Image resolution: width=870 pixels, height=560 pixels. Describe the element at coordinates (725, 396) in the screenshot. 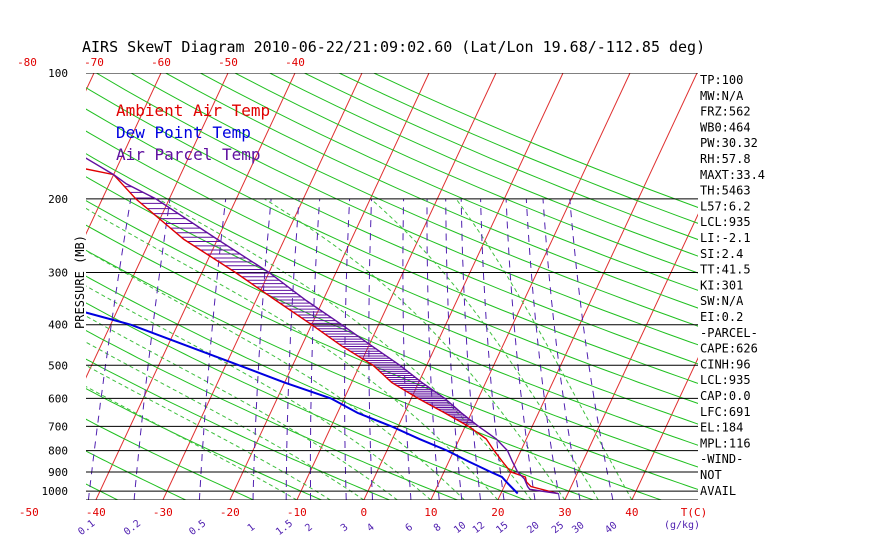

I see `stability-index-label: CAP:0.0` at that location.